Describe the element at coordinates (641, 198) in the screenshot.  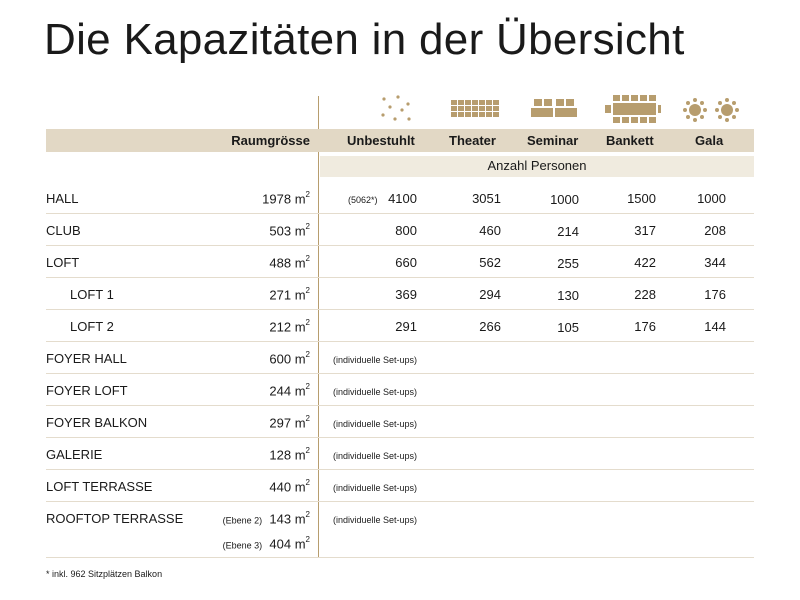
I see `value-bankett: 1500` at that location.